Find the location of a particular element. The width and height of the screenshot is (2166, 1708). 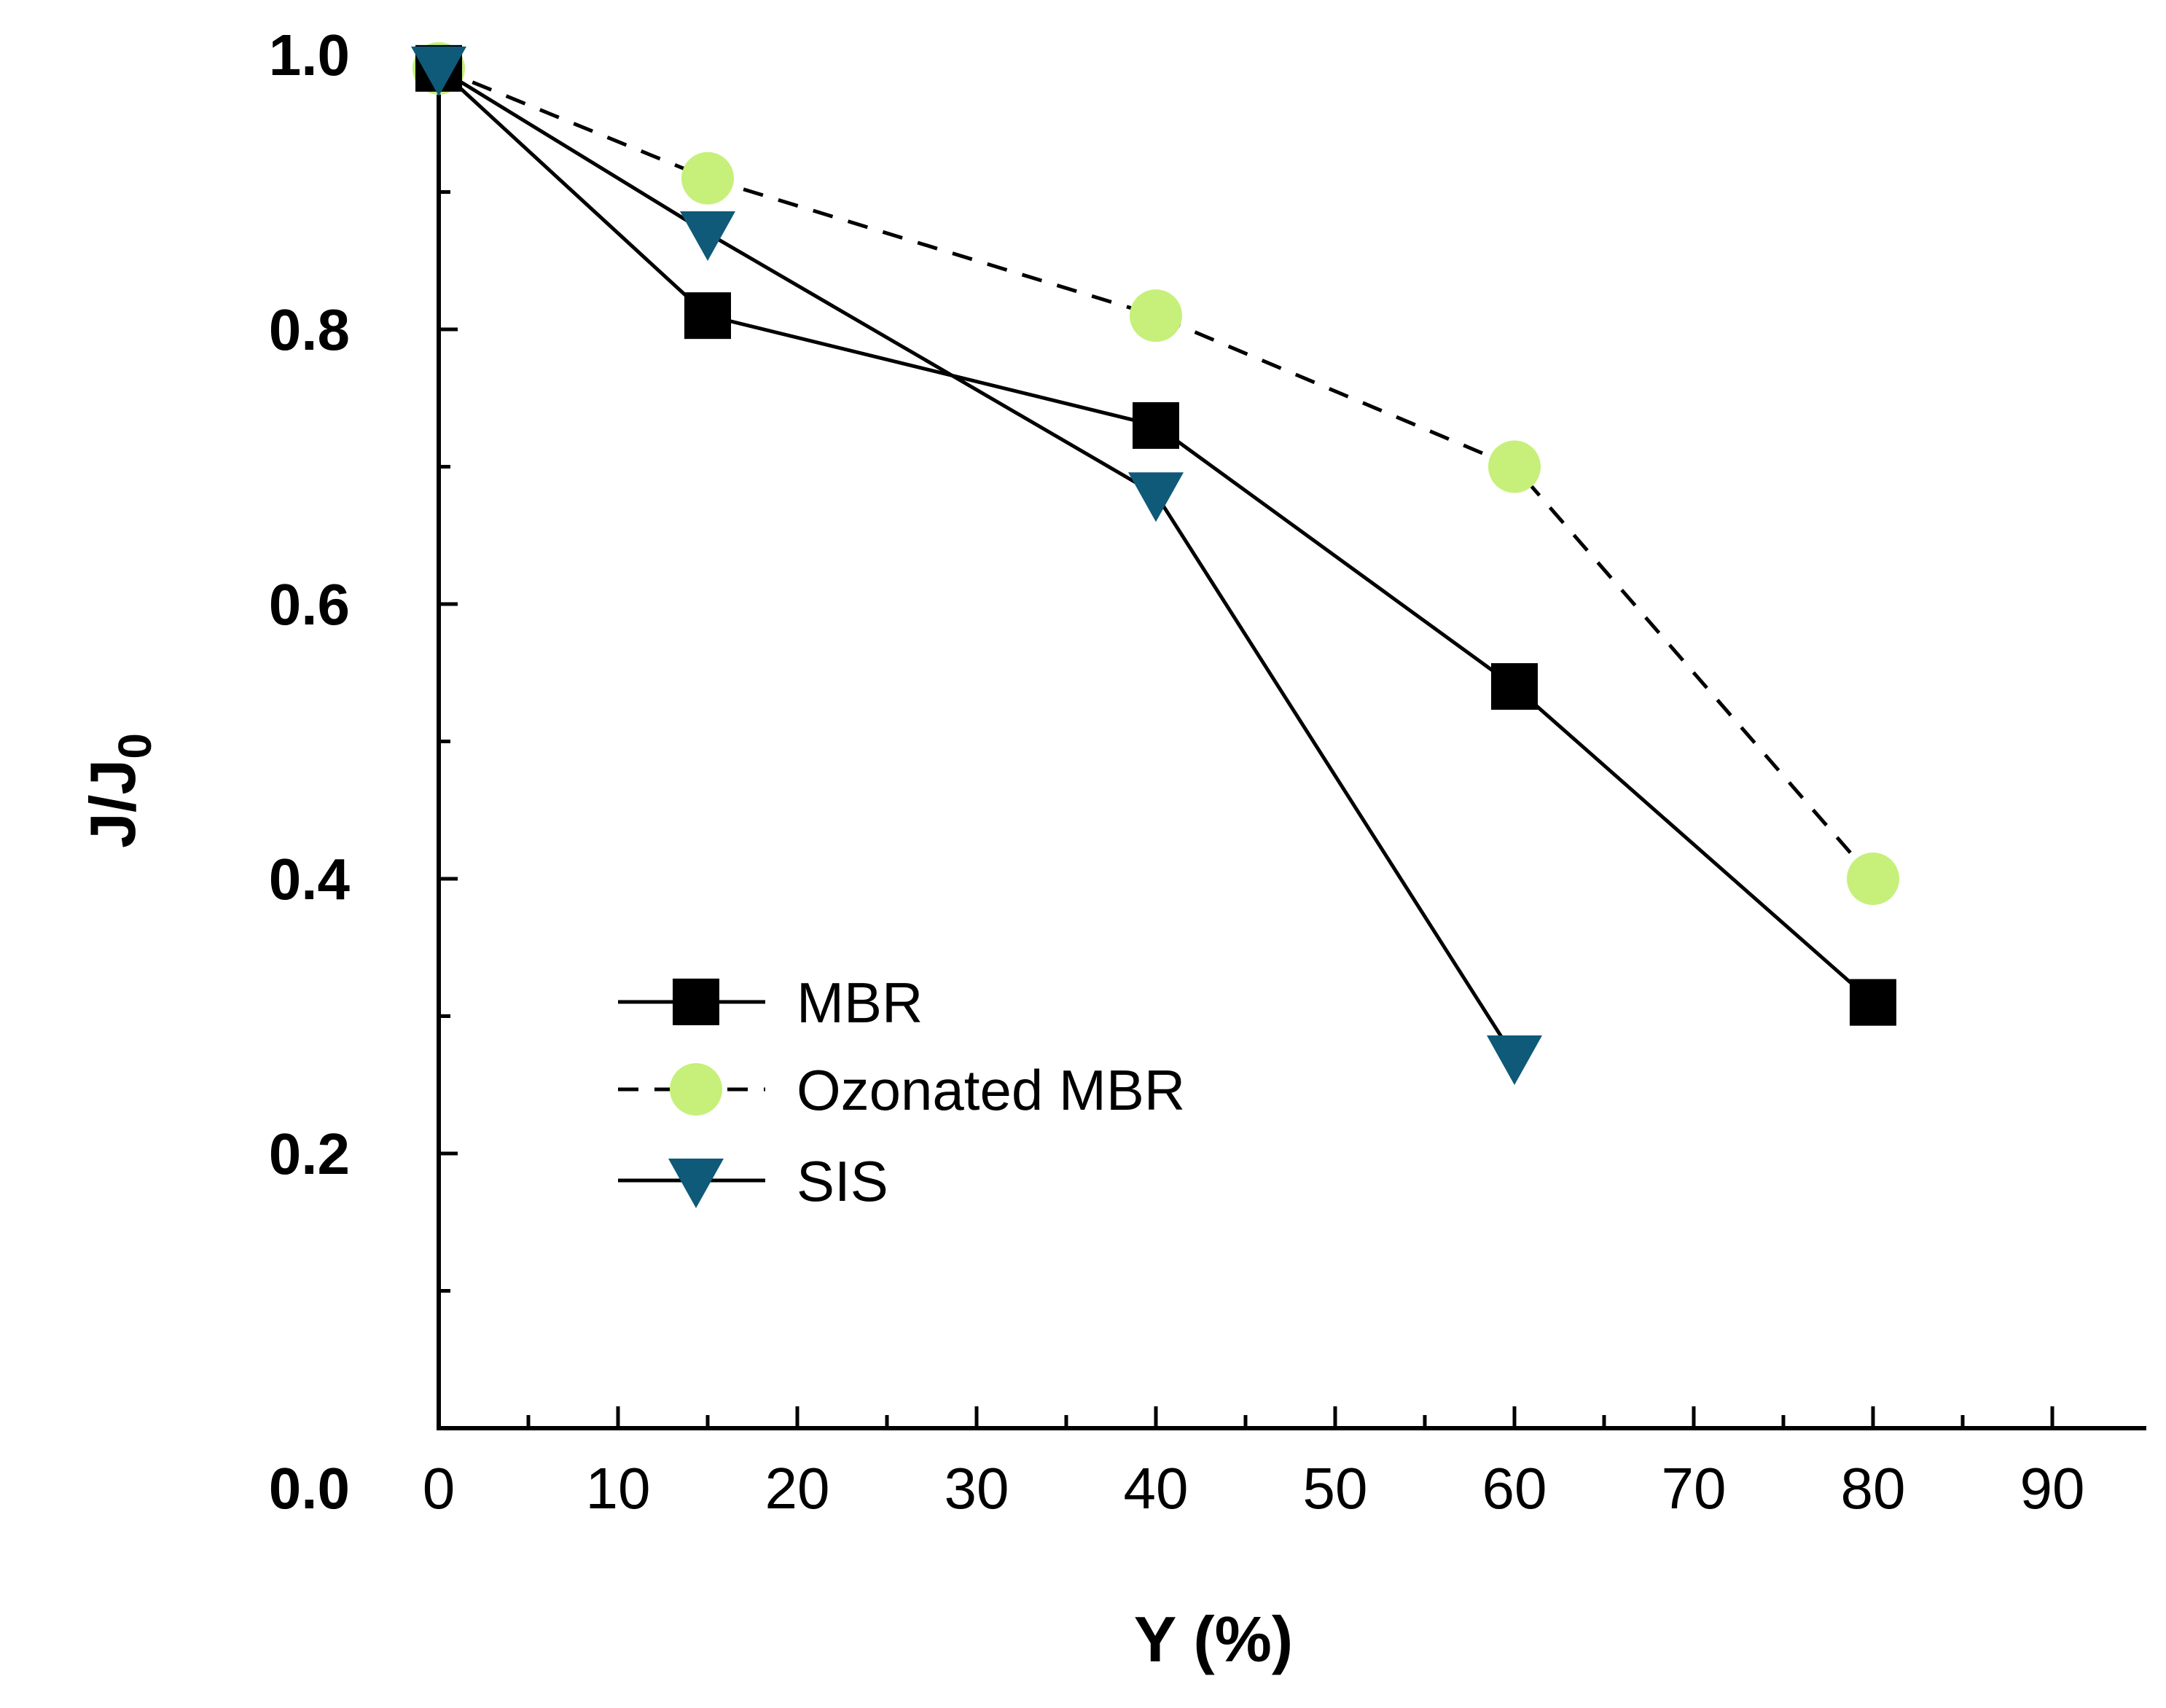

legend-marker-ozonated-mbr is located at coordinates (696, 1089).